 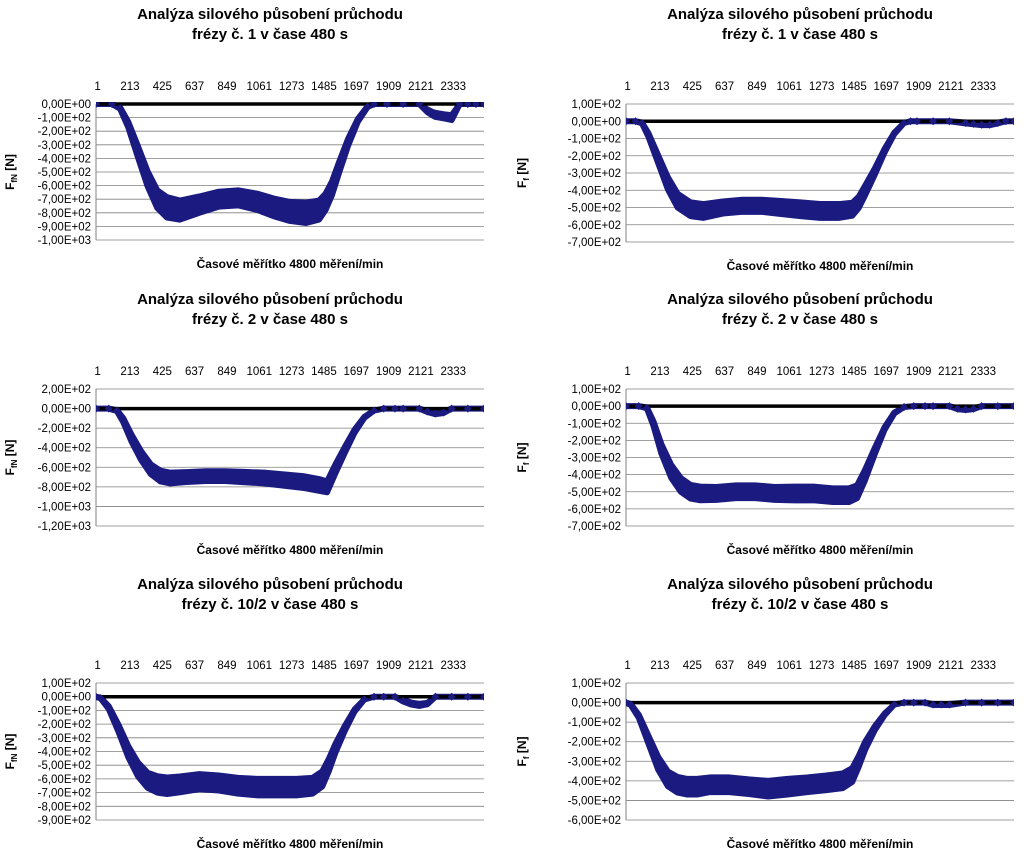 What do you see at coordinates (97, 372) in the screenshot?
I see `x-tick-label: 1` at bounding box center [97, 372].